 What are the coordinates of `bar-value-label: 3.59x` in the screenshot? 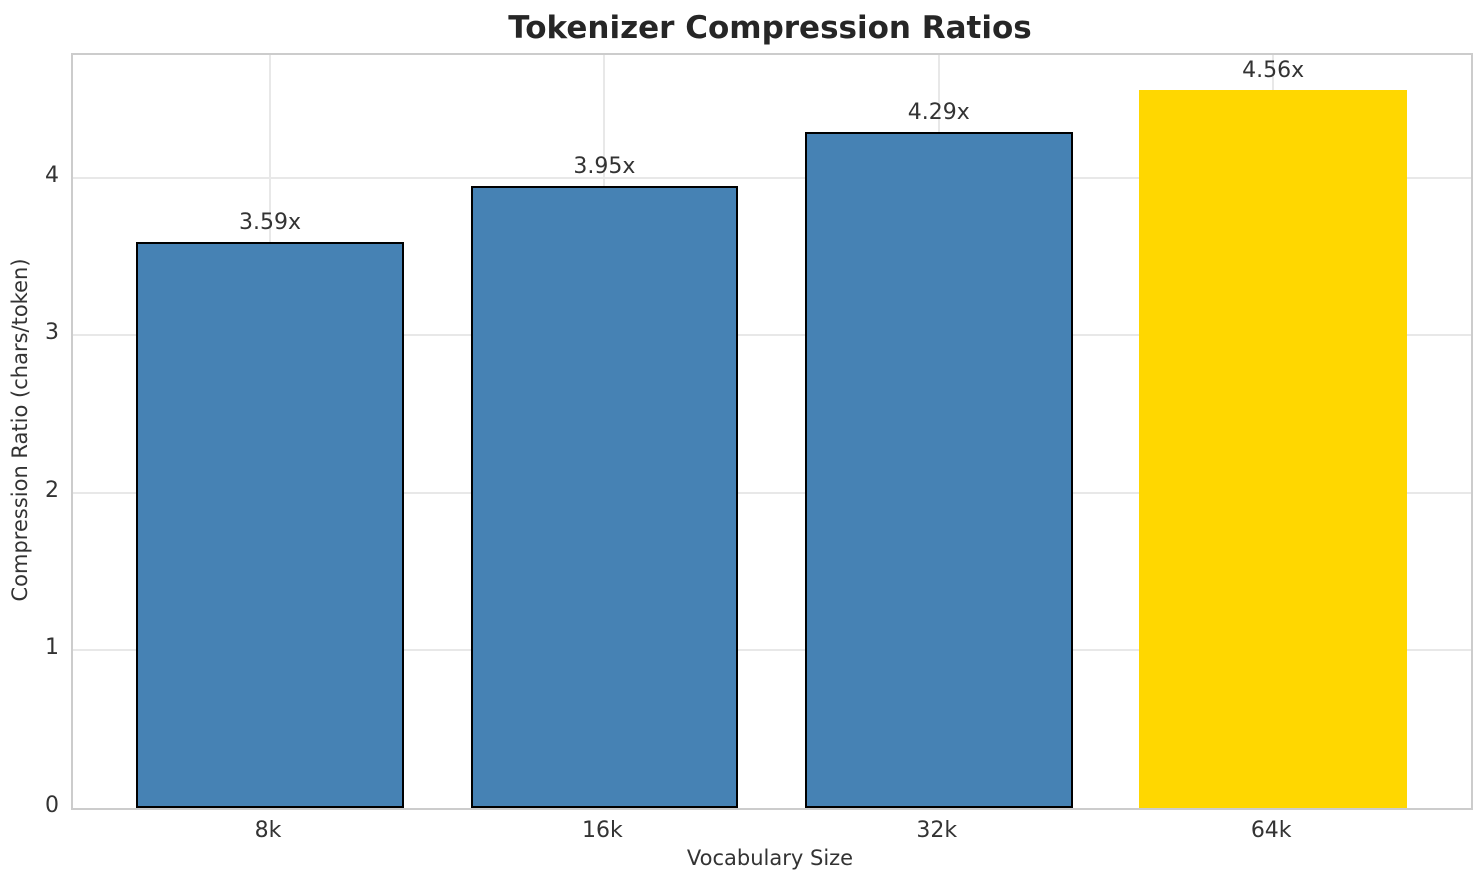 It's located at (269, 223).